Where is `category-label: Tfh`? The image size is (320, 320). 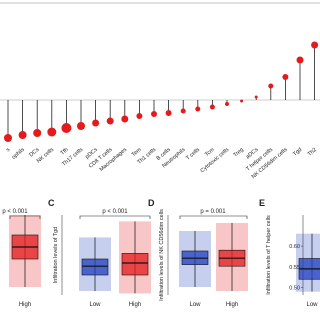
category-label: Tfh is located at coordinates (65, 152).